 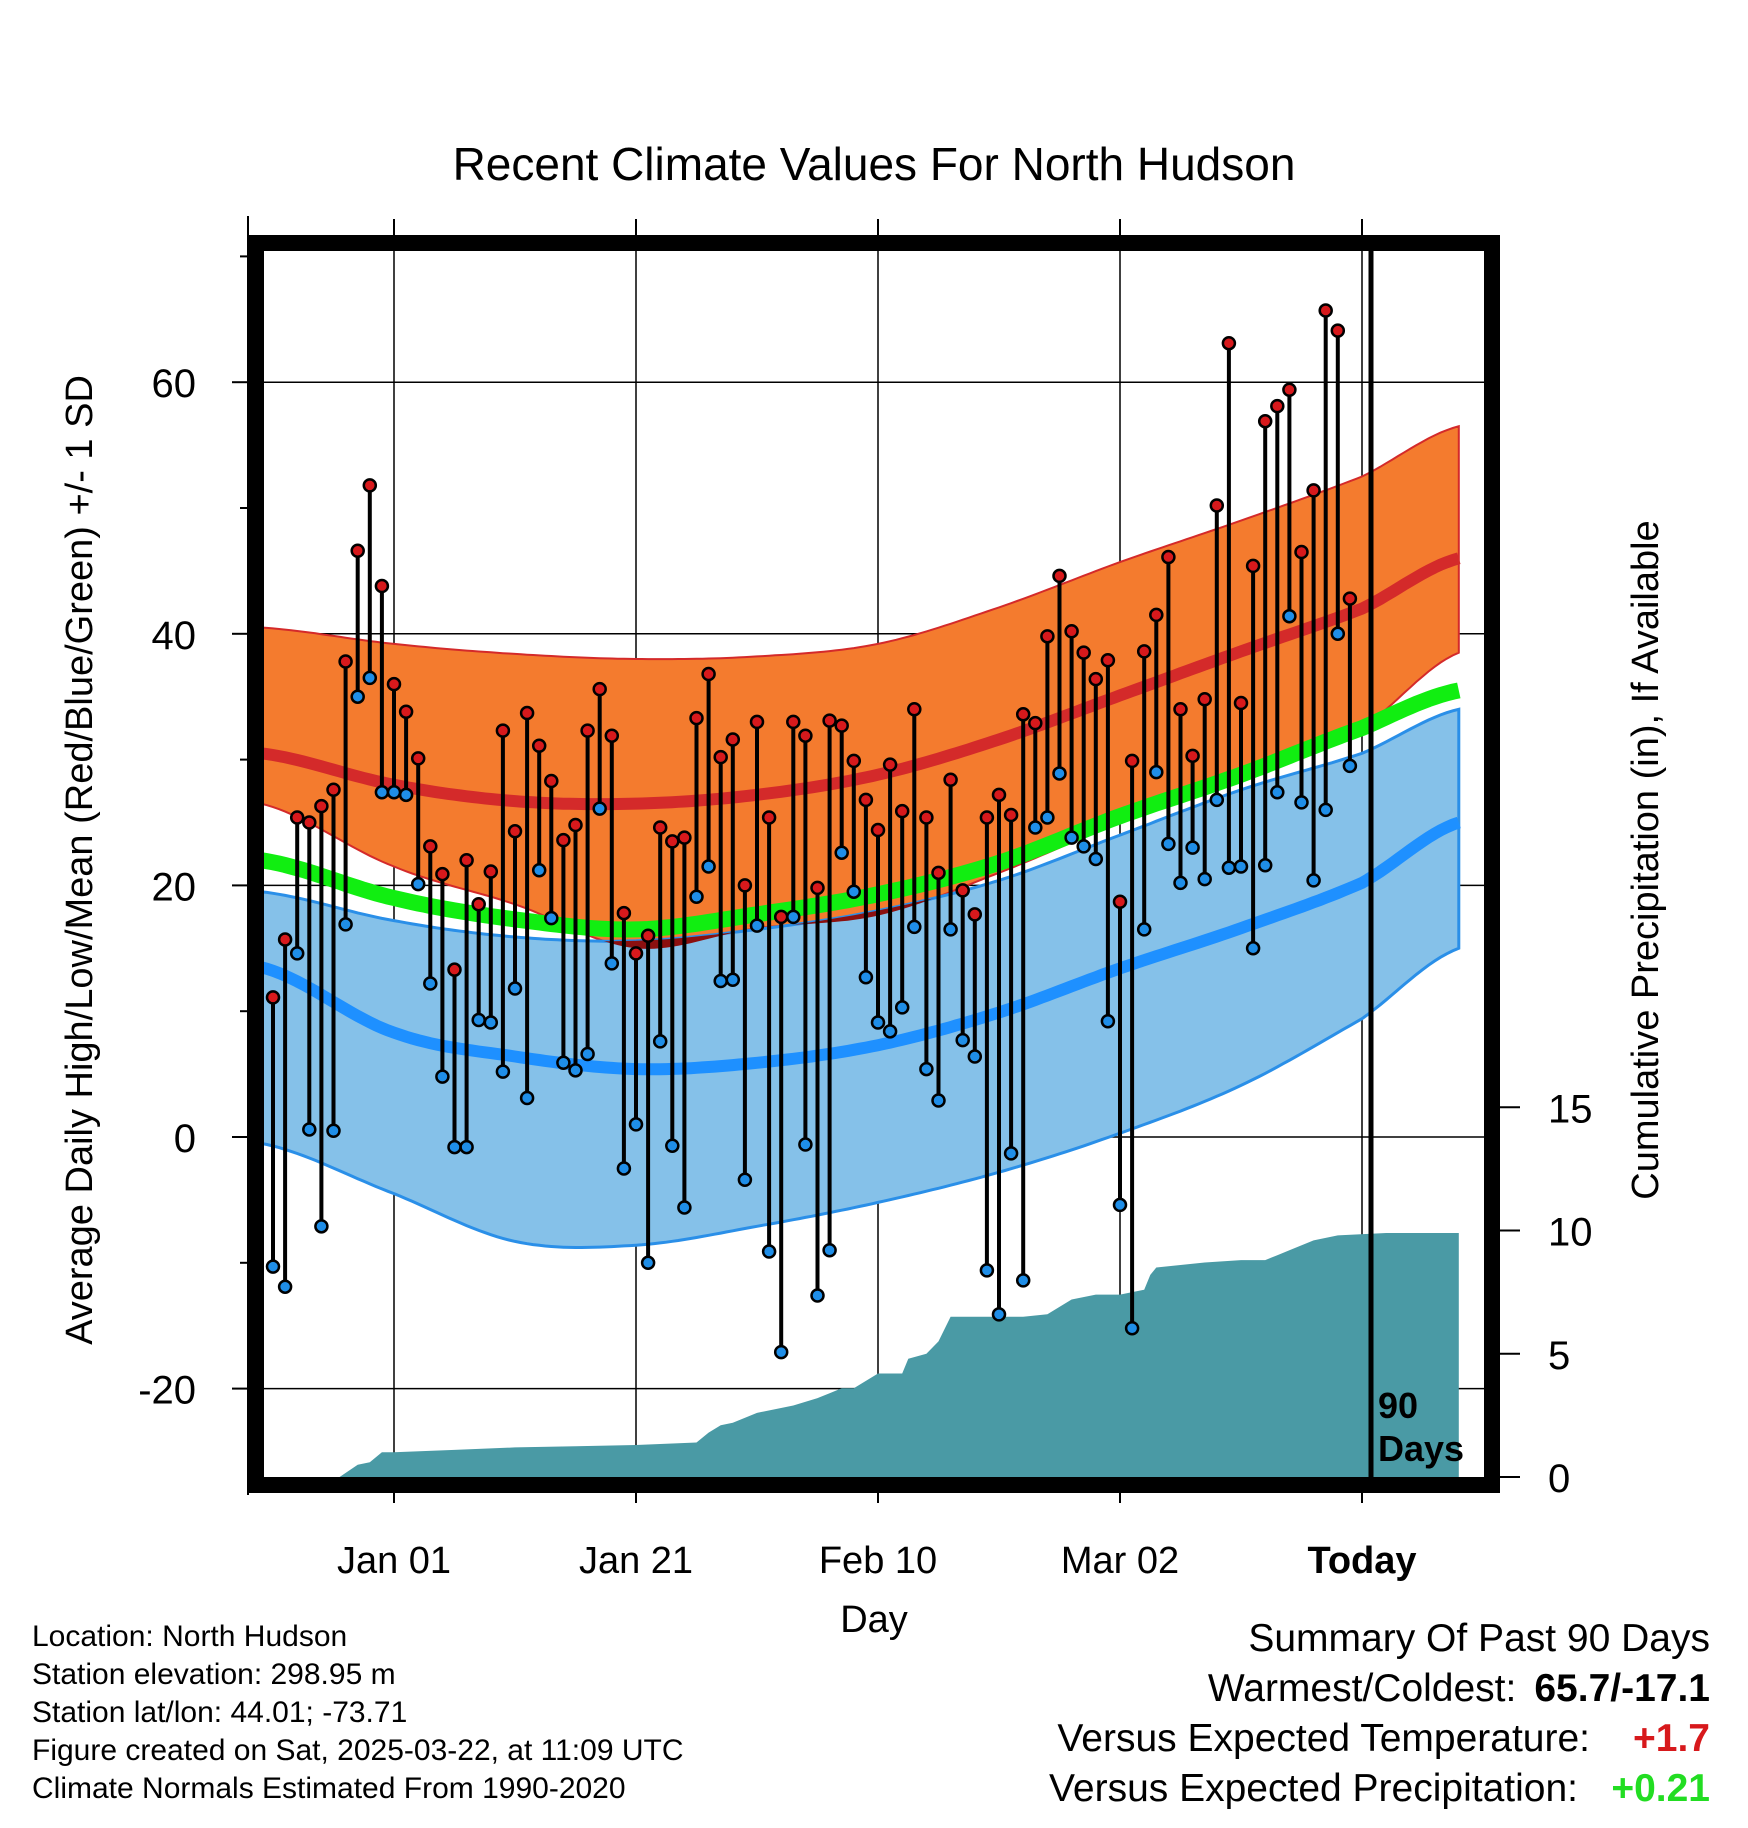 I want to click on y2-tick-label: 15, so click(x=1570, y=1109).